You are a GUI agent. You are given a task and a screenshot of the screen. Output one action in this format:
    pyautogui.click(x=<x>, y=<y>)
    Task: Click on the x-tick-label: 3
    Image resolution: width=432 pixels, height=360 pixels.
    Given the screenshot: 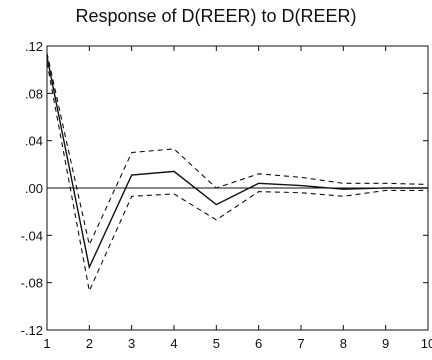 What is the action you would take?
    pyautogui.click(x=131, y=343)
    